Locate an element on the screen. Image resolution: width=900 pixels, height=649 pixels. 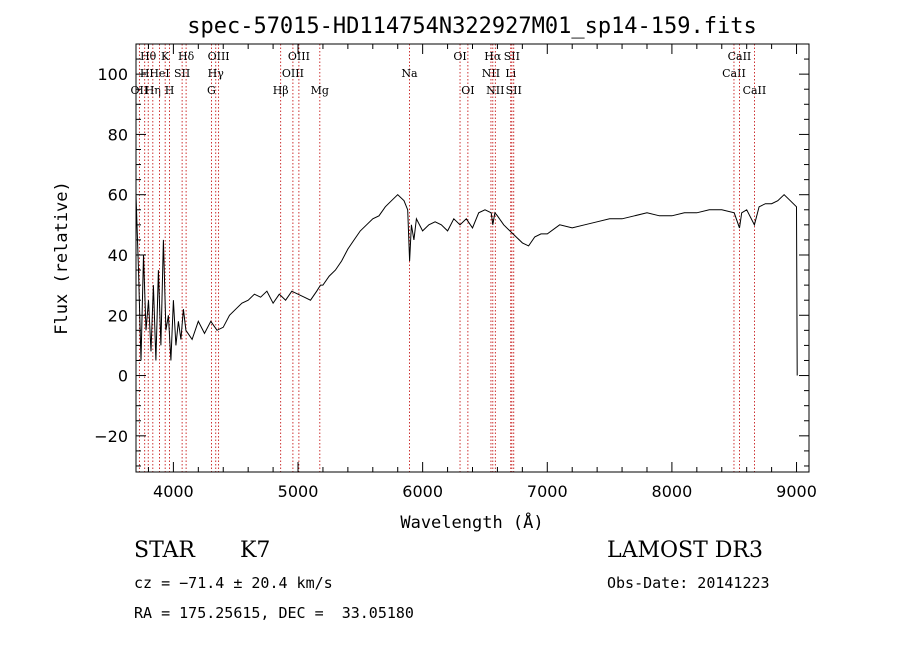
obs-date: Obs-Date: 20141223 is located at coordinates (688, 583).